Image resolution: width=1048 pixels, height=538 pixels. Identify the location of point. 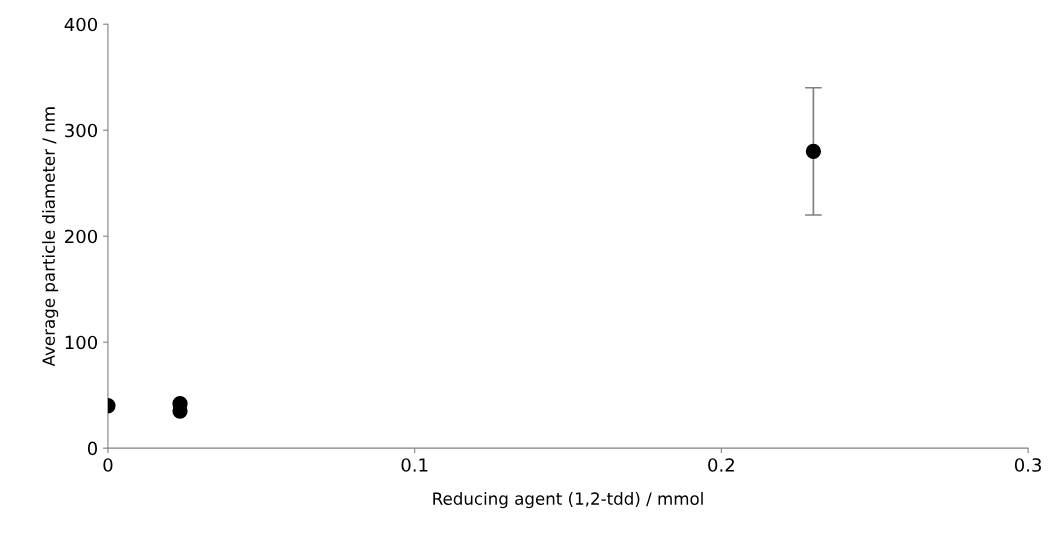
(813, 151).